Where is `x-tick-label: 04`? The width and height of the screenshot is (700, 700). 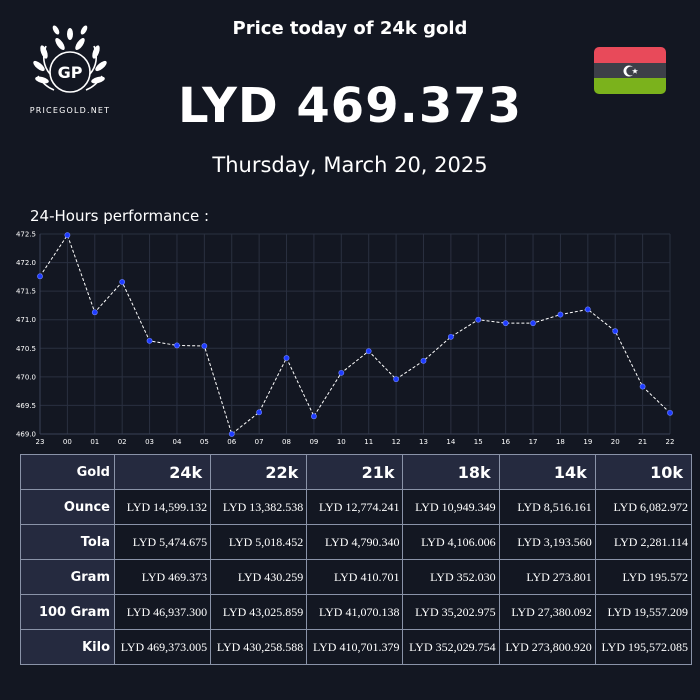 x-tick-label: 04 is located at coordinates (176, 442).